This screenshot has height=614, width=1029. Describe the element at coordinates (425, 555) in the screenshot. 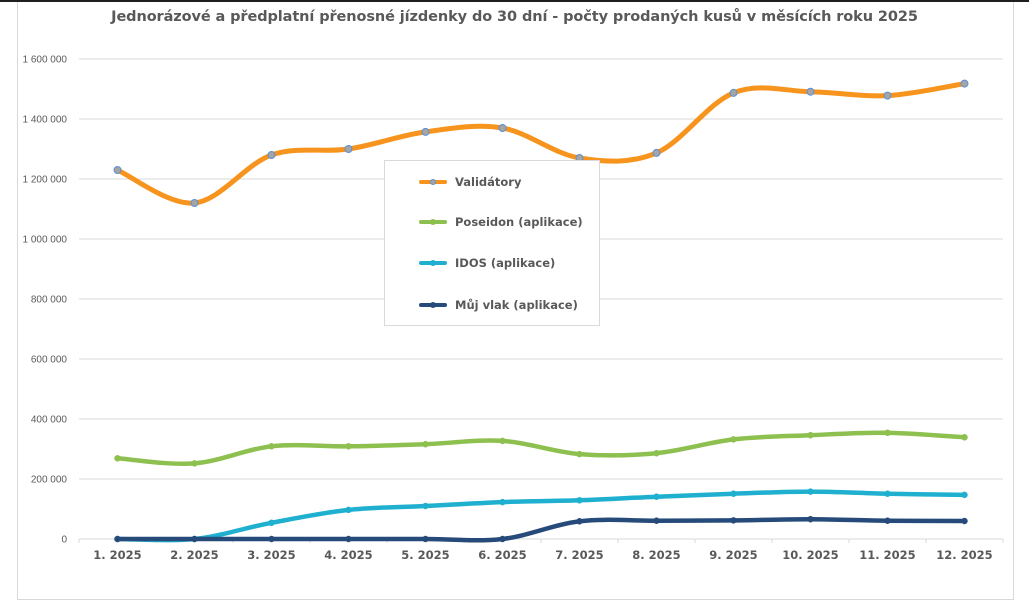

I see `x-tick-label: 5. 2025` at that location.